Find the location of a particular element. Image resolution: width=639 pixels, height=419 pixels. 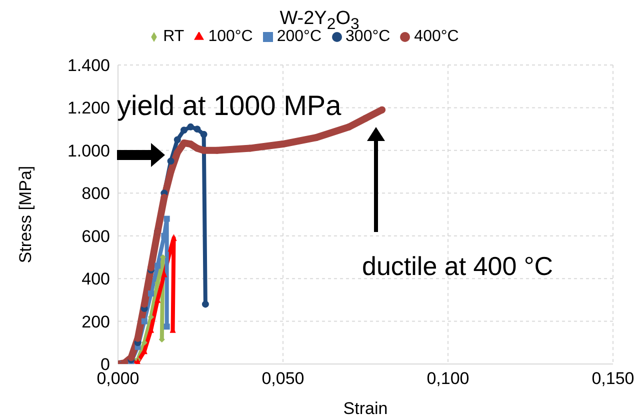

x-tick-label: 0,050 is located at coordinates (283, 378).